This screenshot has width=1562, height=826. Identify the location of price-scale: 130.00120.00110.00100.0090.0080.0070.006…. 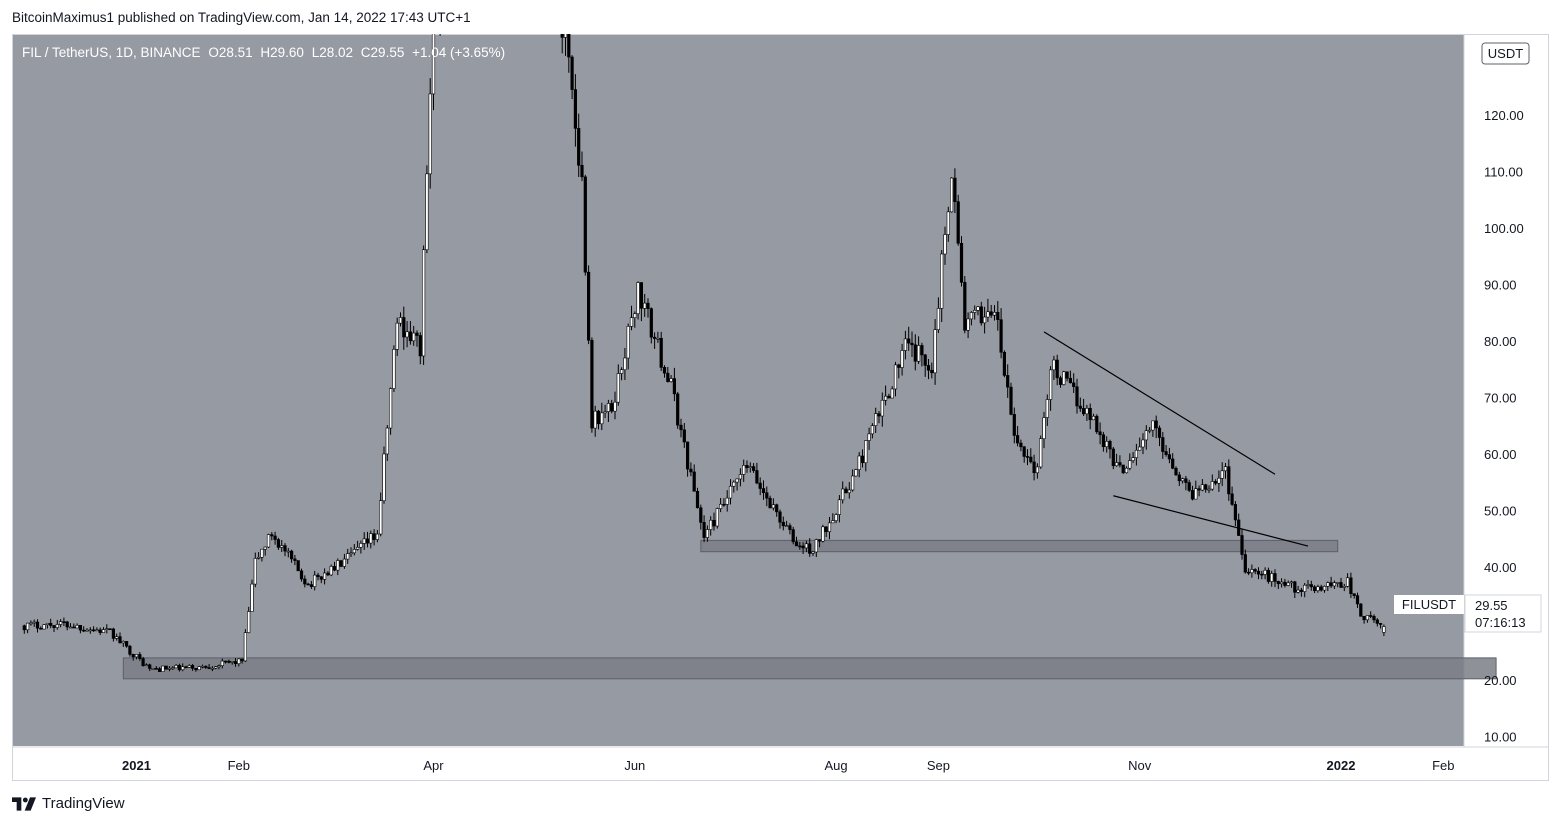
(1504, 398).